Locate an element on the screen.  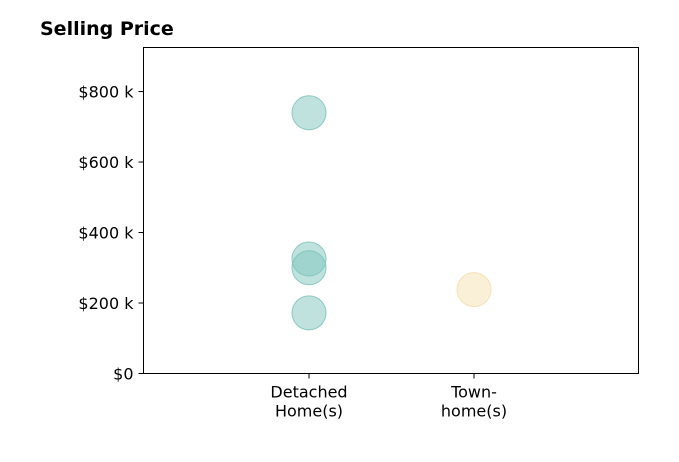
y-tick-label: $200 k is located at coordinates (106, 303).